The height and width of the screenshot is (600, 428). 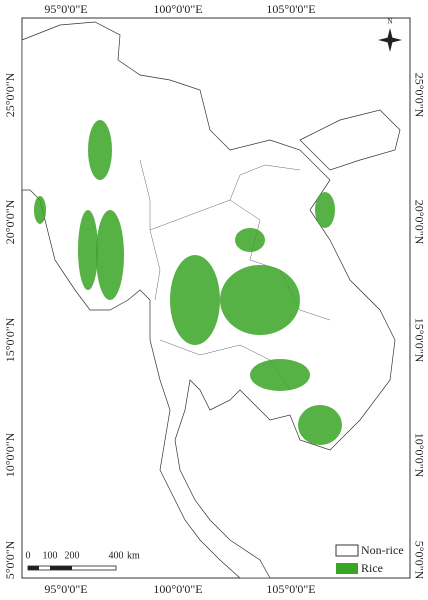 I want to click on north-label: N, so click(x=389, y=22).